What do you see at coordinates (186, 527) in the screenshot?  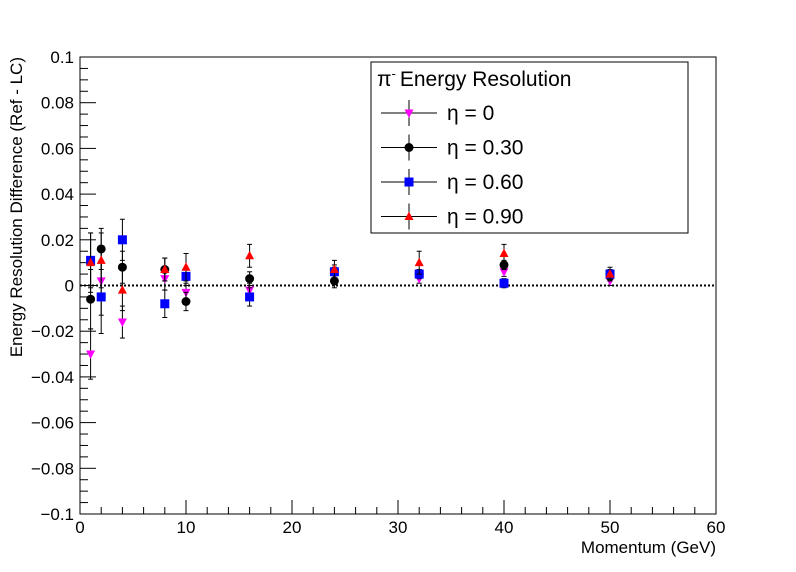 I see `x-tick-label: 10` at bounding box center [186, 527].